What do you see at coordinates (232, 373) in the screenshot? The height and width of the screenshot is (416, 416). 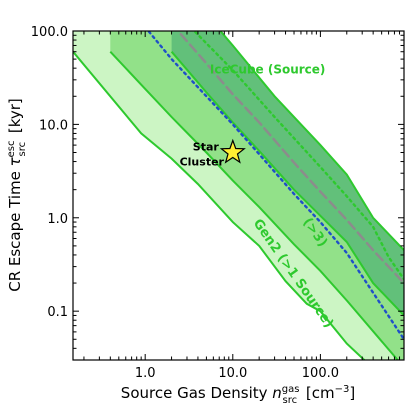 I see `x-tick-label: 10.0` at bounding box center [232, 373].